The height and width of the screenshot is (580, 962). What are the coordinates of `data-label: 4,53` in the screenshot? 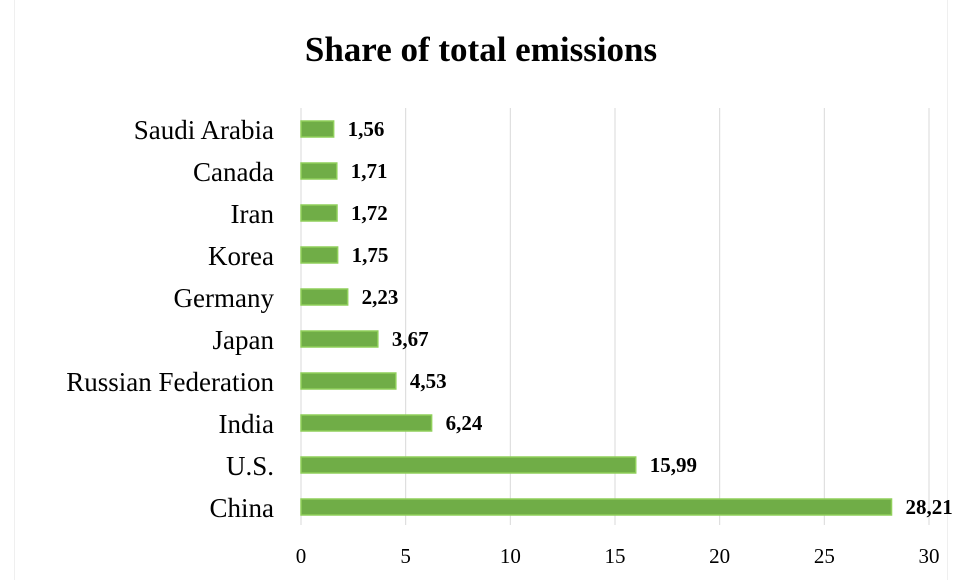 It's located at (428, 381).